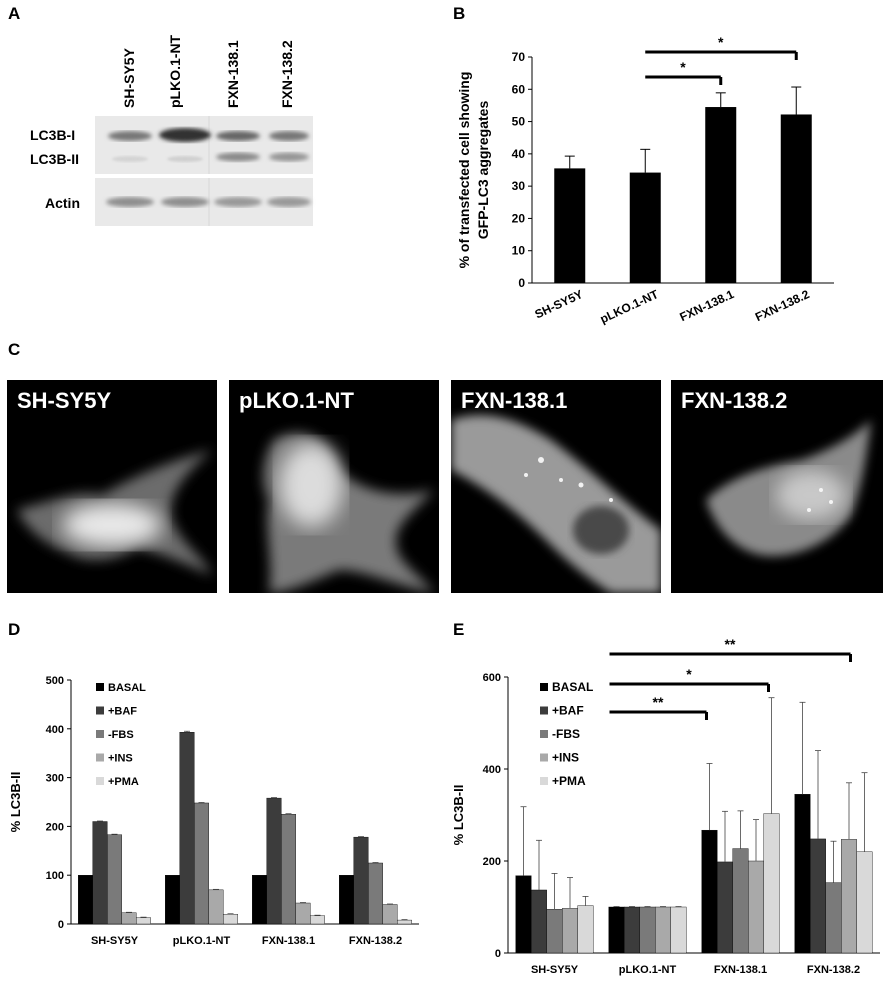  I want to click on y-axis-label: GFP-LC3 aggregates, so click(483, 170).